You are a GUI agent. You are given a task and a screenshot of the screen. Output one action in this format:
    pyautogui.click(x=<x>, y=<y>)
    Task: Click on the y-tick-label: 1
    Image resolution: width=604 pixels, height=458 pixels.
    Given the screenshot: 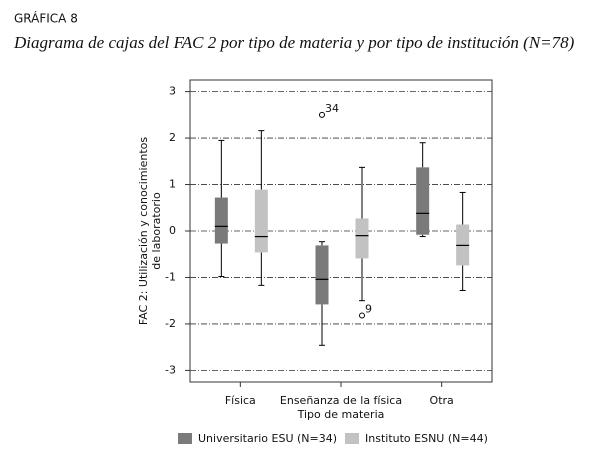 What is the action you would take?
    pyautogui.click(x=172, y=184)
    